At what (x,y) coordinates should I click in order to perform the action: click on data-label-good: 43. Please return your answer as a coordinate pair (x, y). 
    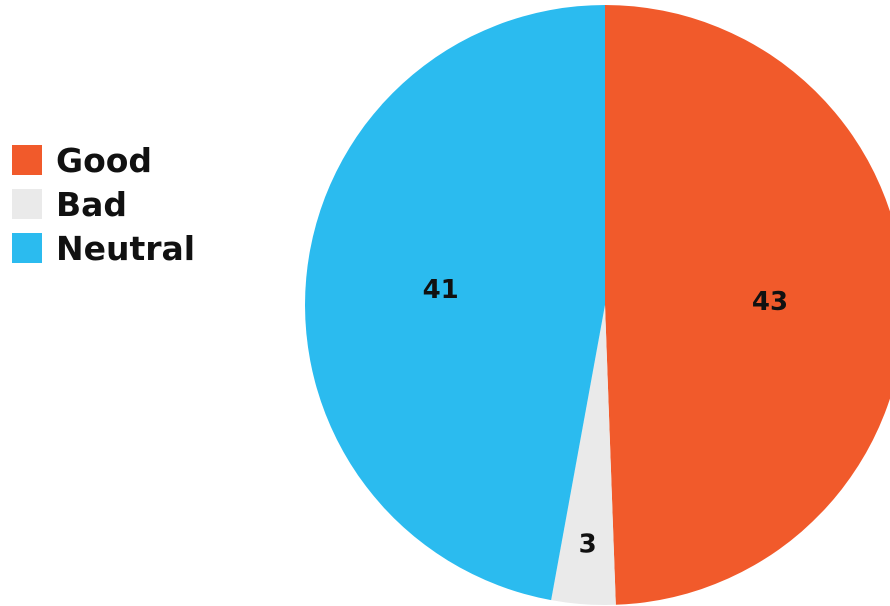
    Looking at the image, I should click on (770, 302).